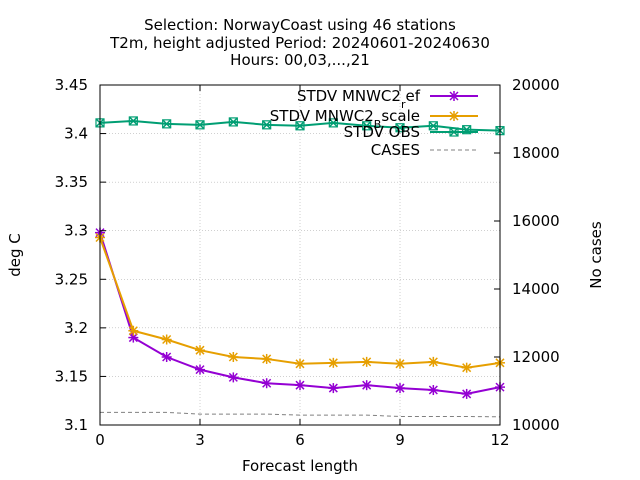 This screenshot has width=640, height=480. Describe the element at coordinates (71, 376) in the screenshot. I see `y-tick-label: 3.15` at that location.